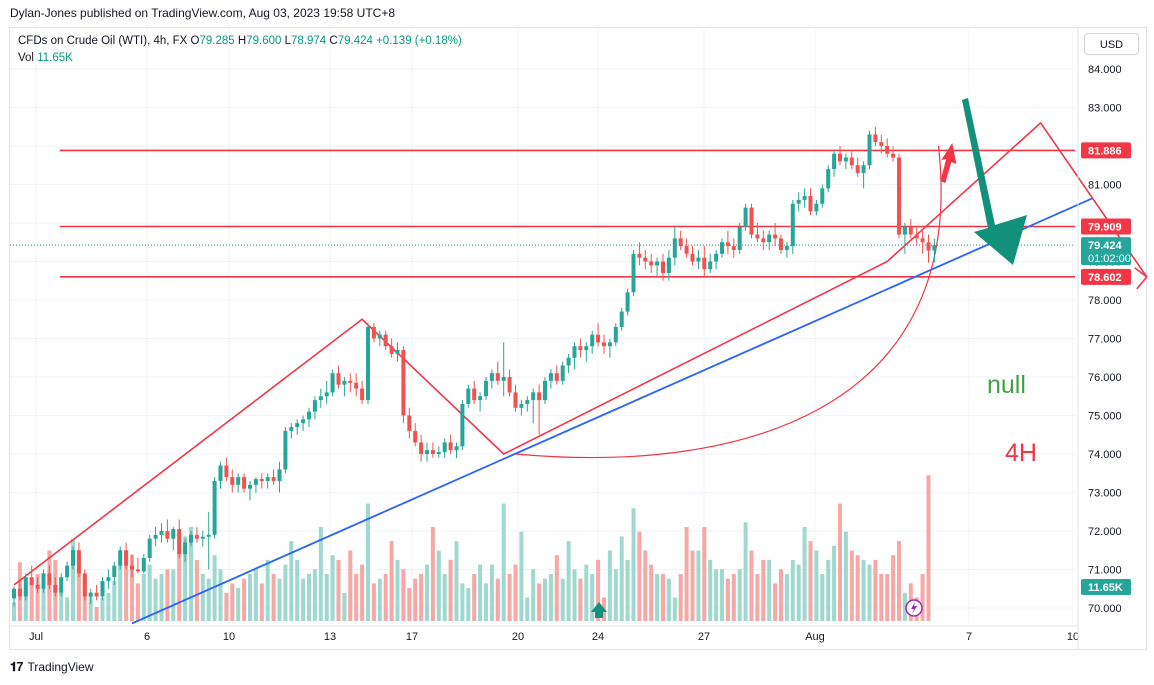 The height and width of the screenshot is (685, 1154). What do you see at coordinates (52, 667) in the screenshot?
I see `tradingview-logo: 𝟏7 TradingView` at bounding box center [52, 667].